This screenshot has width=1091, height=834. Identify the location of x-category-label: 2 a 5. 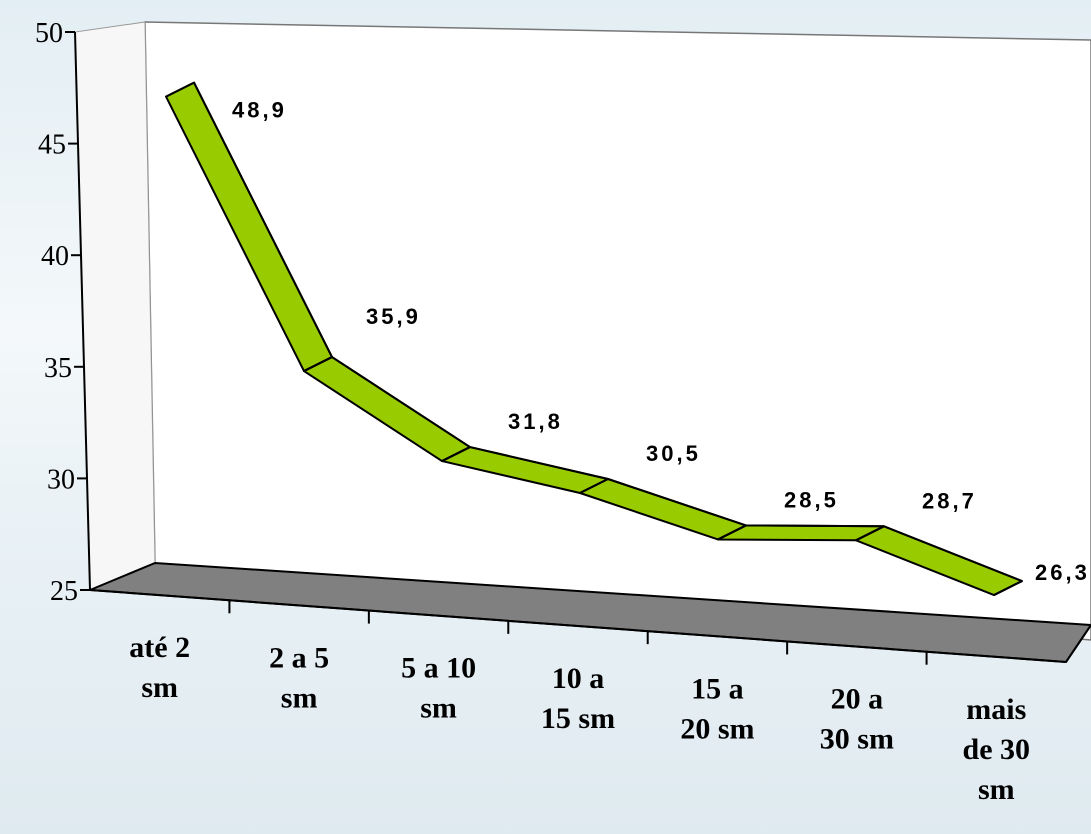
(299, 657).